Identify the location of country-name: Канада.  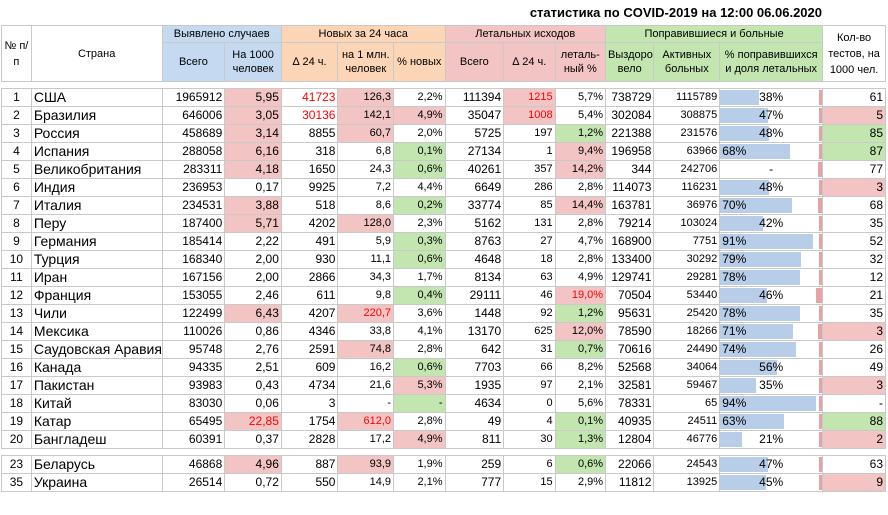
(96, 367).